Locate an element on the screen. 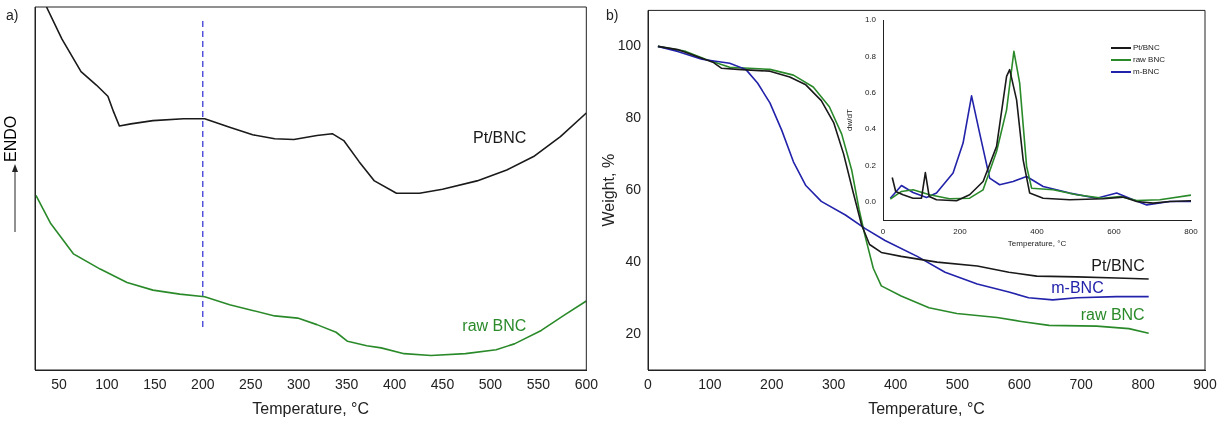 This screenshot has width=1222, height=423. y-tick-label: 0.6 is located at coordinates (870, 92).